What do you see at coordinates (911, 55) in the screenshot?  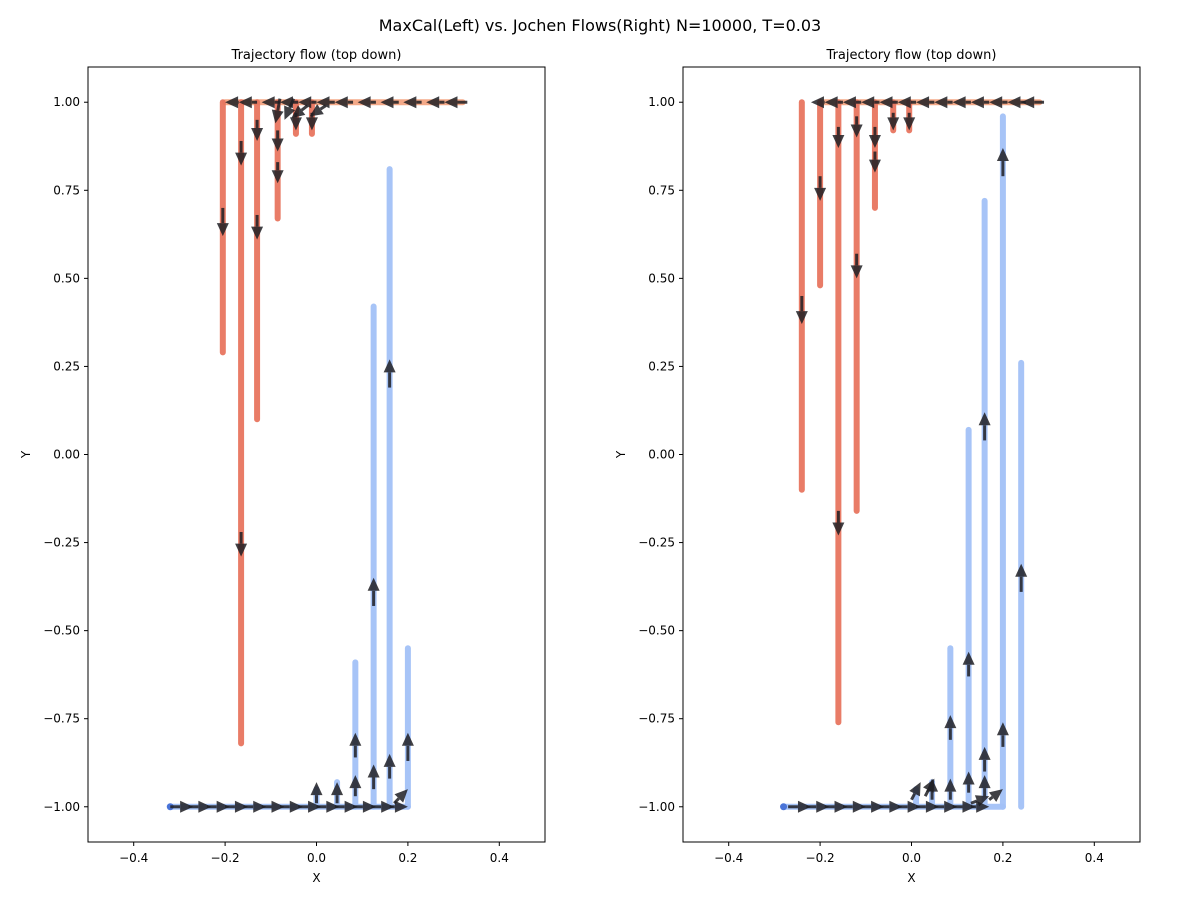 I see `subplot-title: Trajectory flow (top down)` at bounding box center [911, 55].